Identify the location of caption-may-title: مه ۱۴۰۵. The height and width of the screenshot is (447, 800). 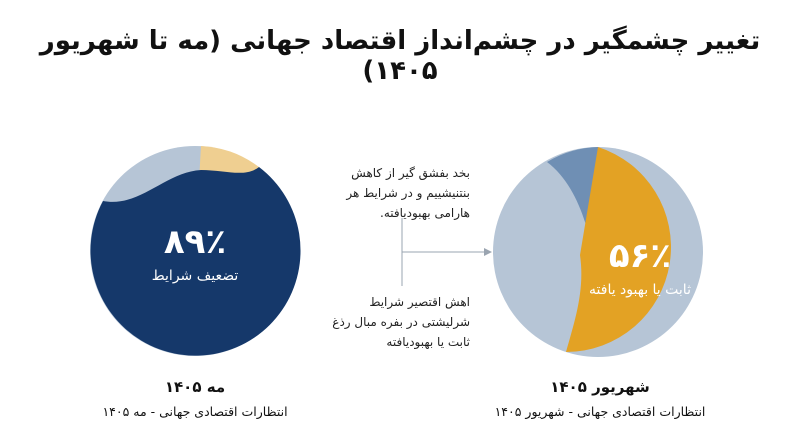
(195, 387).